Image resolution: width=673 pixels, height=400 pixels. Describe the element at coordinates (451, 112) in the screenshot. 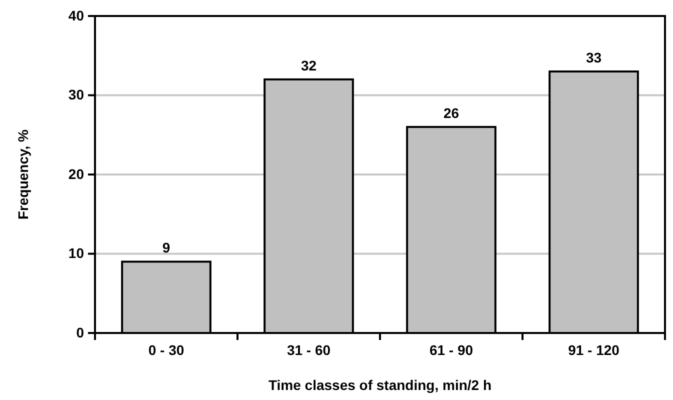

I see `data-label: 26` at that location.